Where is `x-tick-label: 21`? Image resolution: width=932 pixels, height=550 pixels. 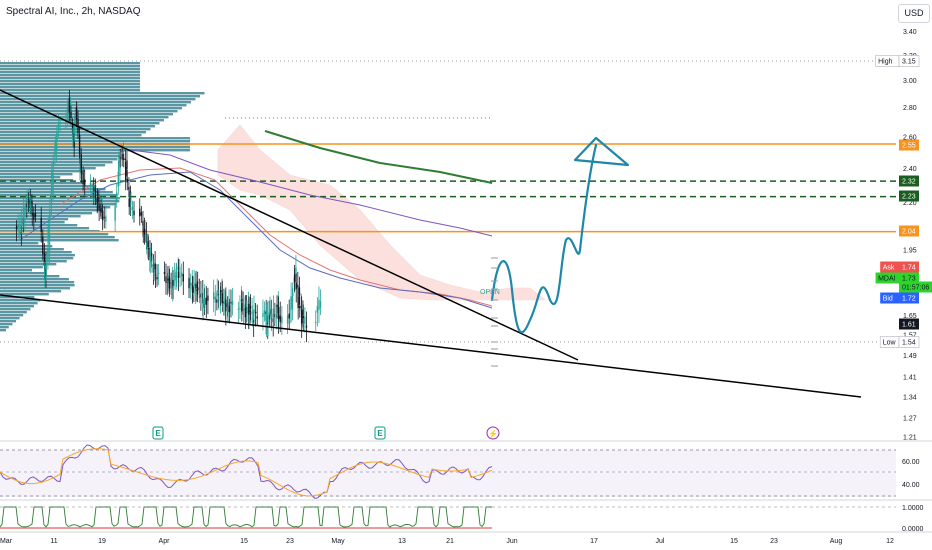 x-tick-label: 21 is located at coordinates (450, 541).